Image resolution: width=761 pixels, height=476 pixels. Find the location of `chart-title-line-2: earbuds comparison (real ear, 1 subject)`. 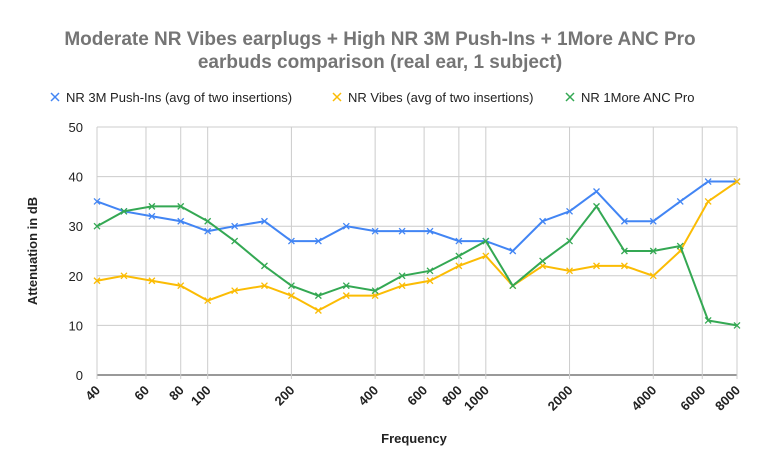

chart-title-line-2: earbuds comparison (real ear, 1 subject) is located at coordinates (380, 62).